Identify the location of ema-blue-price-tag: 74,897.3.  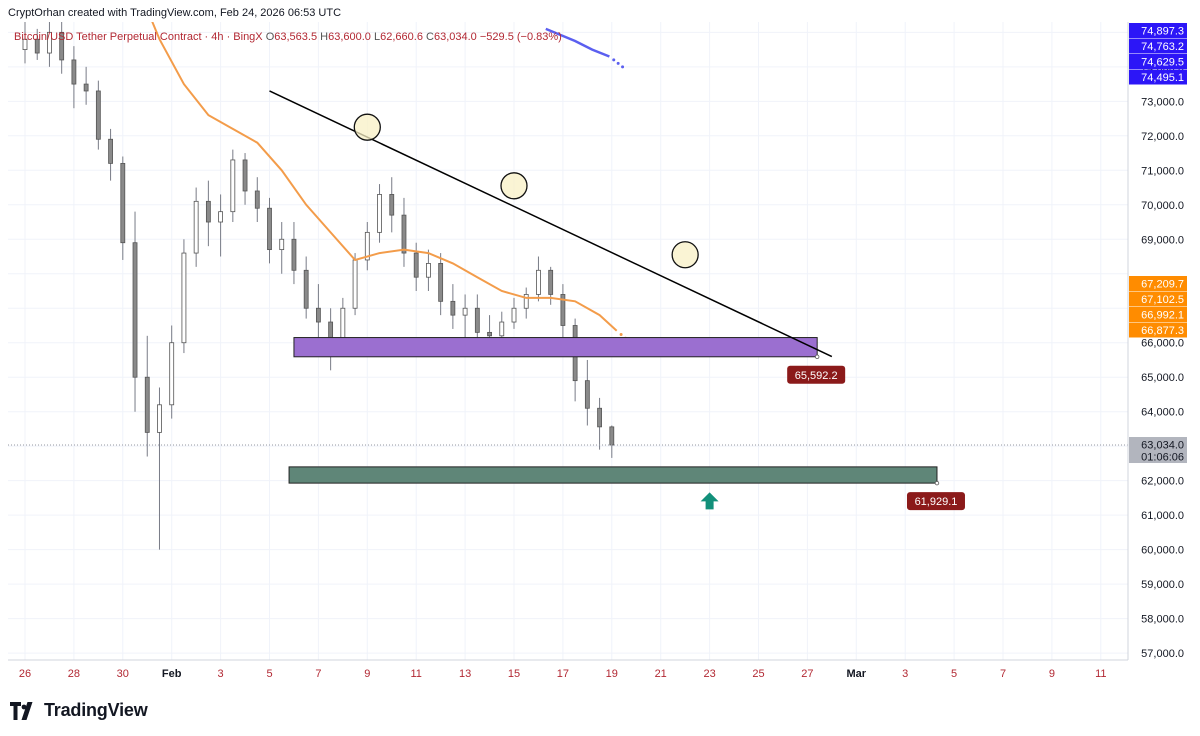
(1162, 32).